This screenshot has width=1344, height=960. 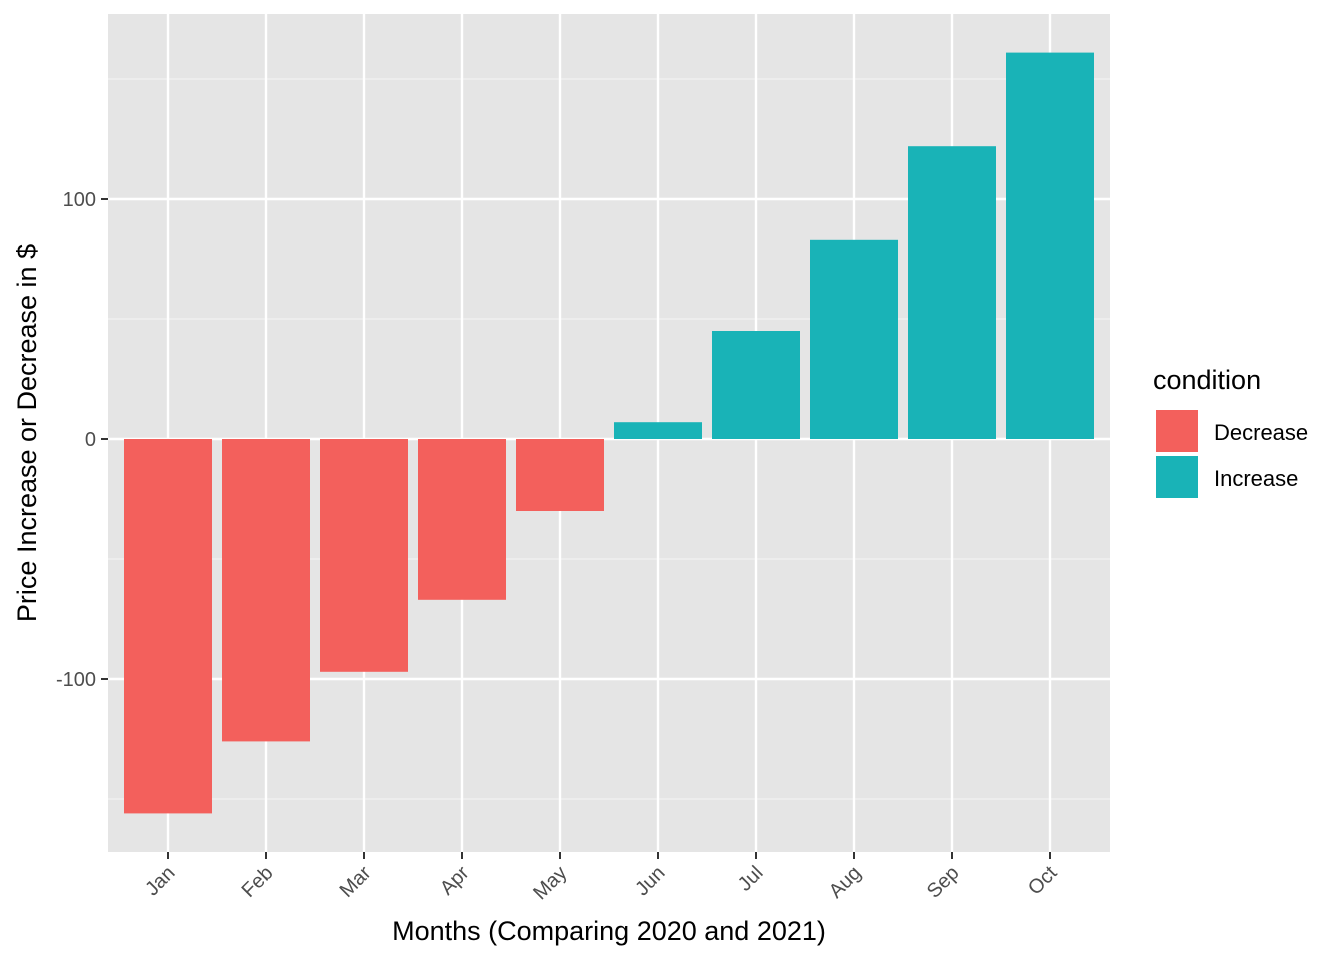 What do you see at coordinates (952, 292) in the screenshot?
I see `bar-sep` at bounding box center [952, 292].